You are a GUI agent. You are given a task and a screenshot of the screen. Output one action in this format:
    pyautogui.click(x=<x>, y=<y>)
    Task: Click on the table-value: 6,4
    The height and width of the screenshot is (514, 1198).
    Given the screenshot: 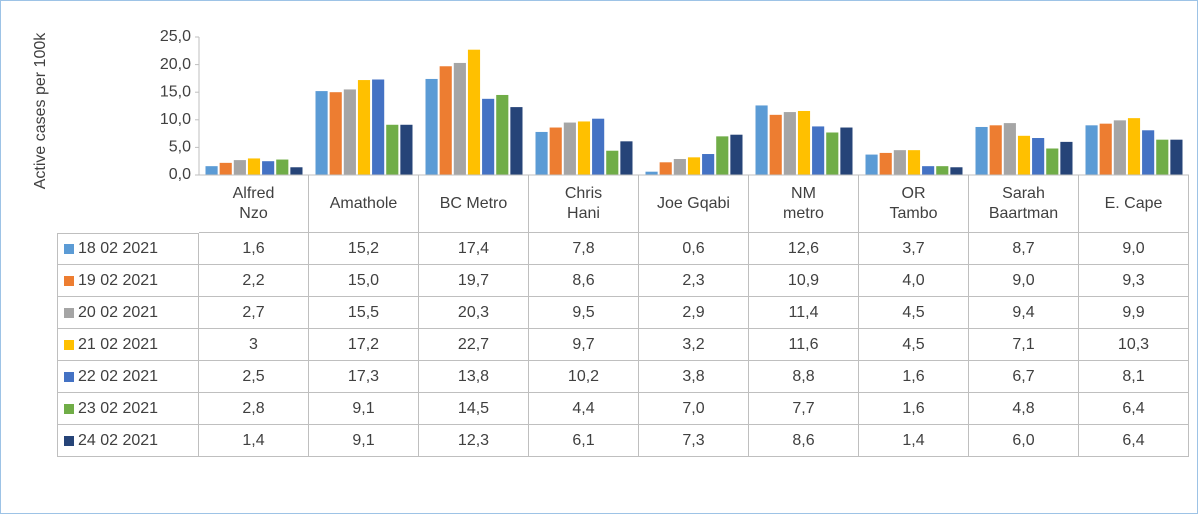 What is the action you would take?
    pyautogui.click(x=1134, y=409)
    